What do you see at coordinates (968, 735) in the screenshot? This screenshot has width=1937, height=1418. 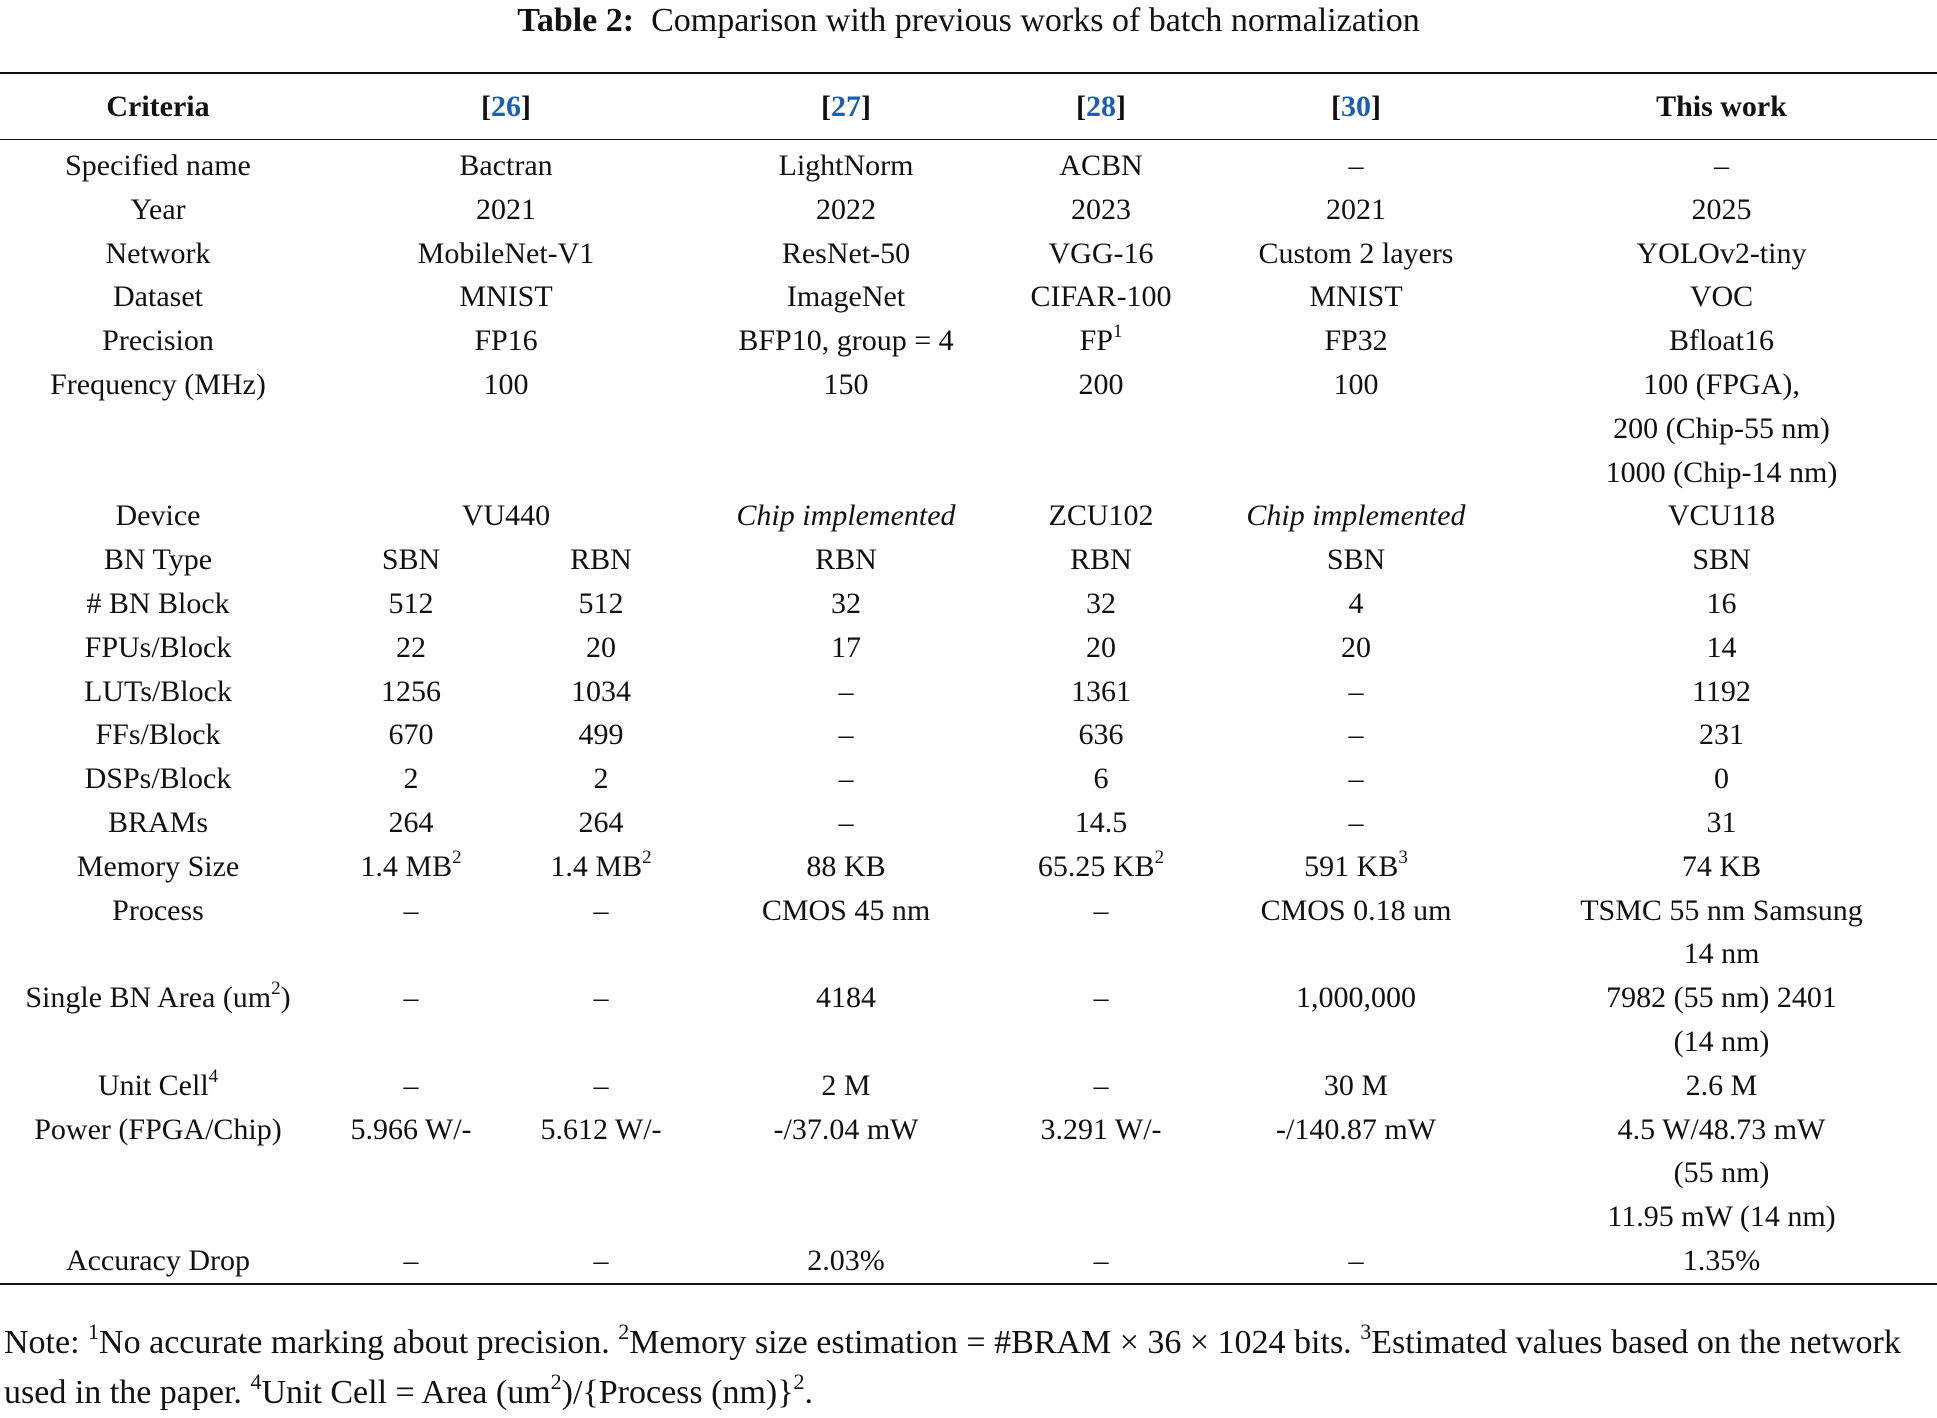 I see `table-row: FFs/Block 670 499 – 636 – 231` at bounding box center [968, 735].